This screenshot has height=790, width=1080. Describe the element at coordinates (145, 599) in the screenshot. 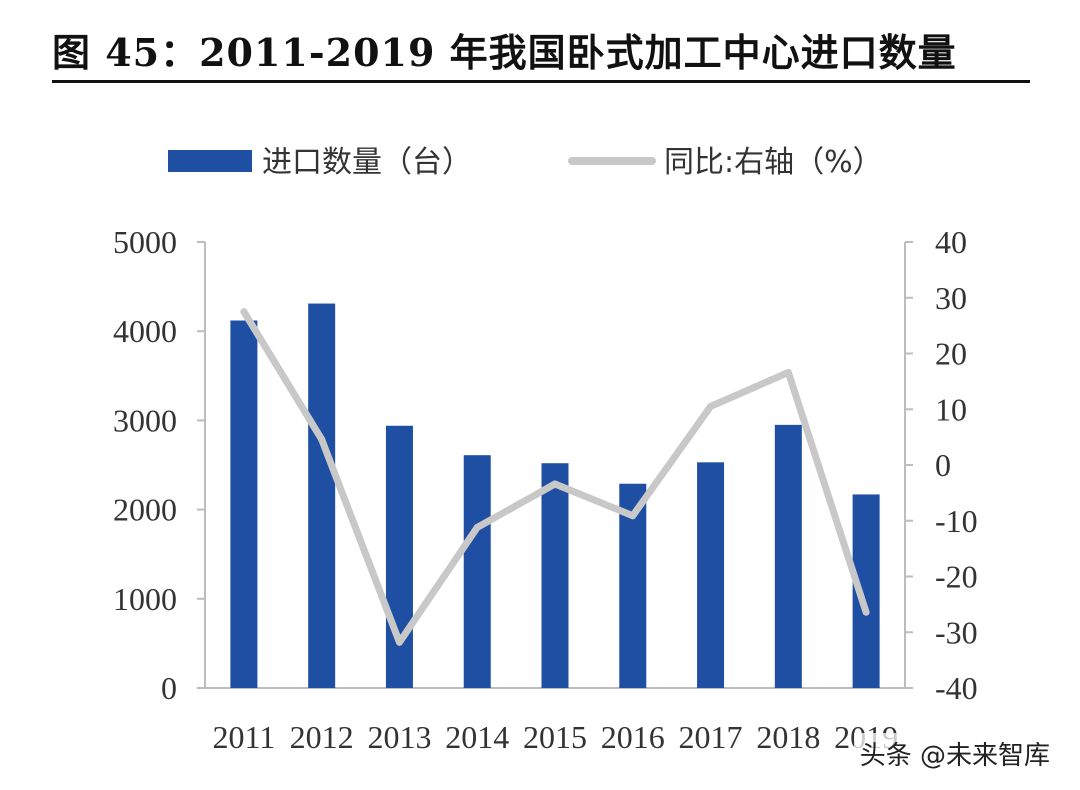

I see `left-tick-label: 1000` at that location.